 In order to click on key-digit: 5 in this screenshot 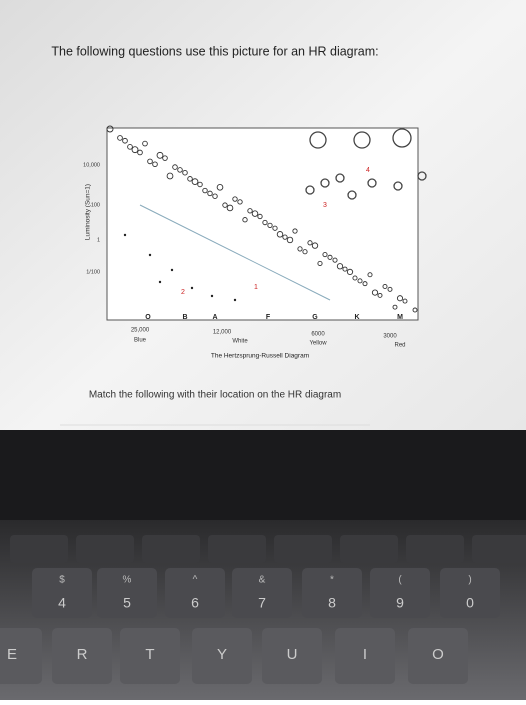, I will do `click(127, 603)`.